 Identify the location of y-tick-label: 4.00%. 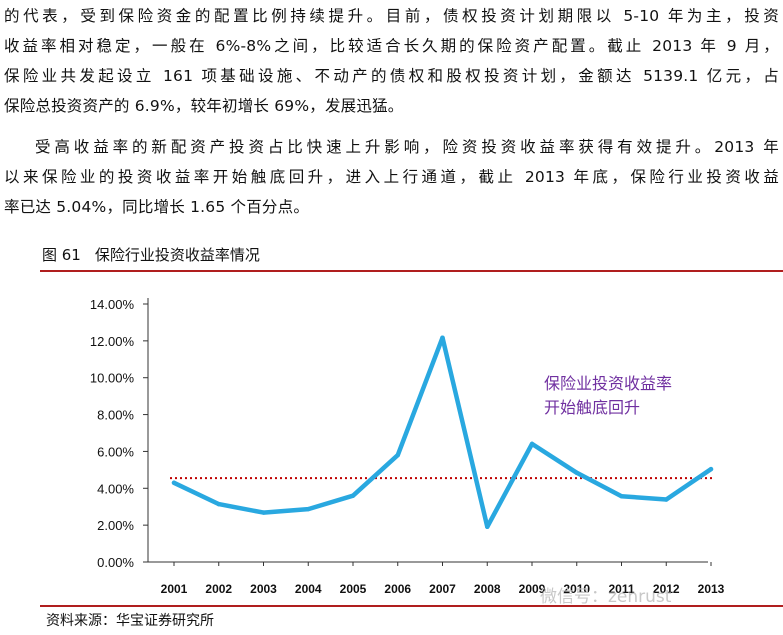
(115, 488).